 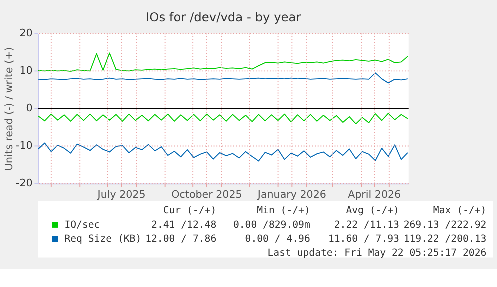 What do you see at coordinates (121, 194) in the screenshot?
I see `x-tick-label: July 2025` at bounding box center [121, 194].